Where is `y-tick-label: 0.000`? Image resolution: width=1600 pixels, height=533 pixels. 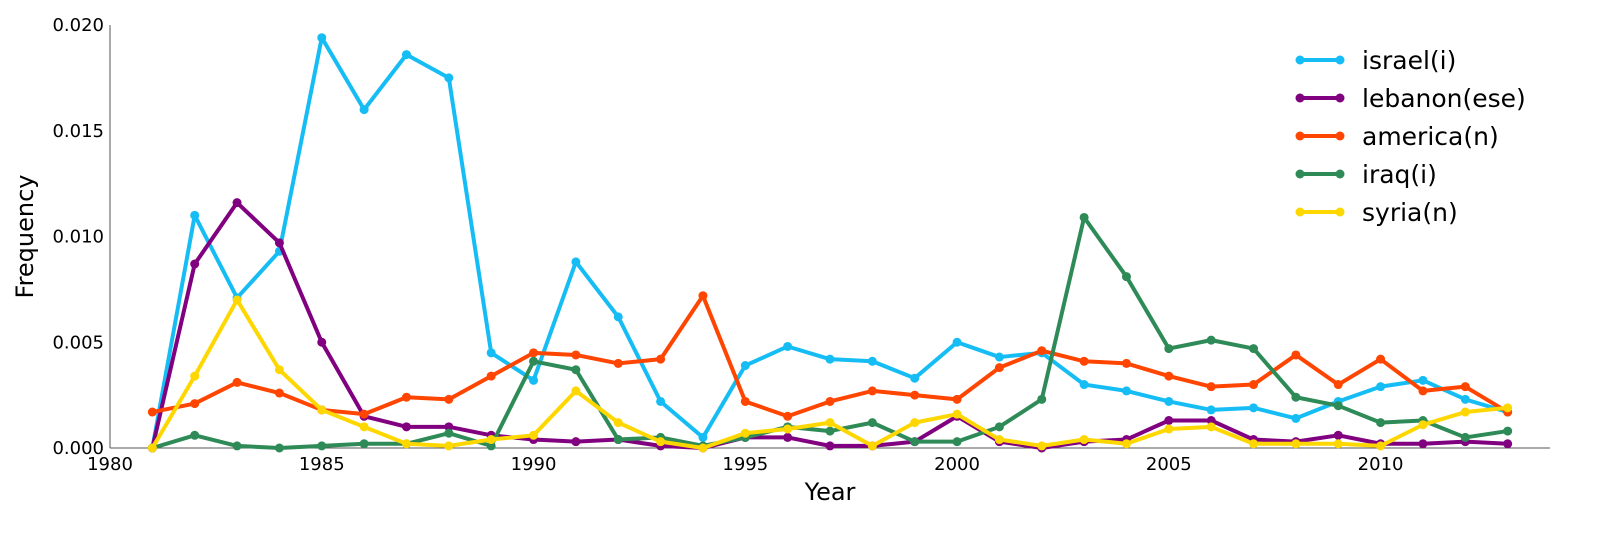
y-tick-label: 0.000 is located at coordinates (78, 448).